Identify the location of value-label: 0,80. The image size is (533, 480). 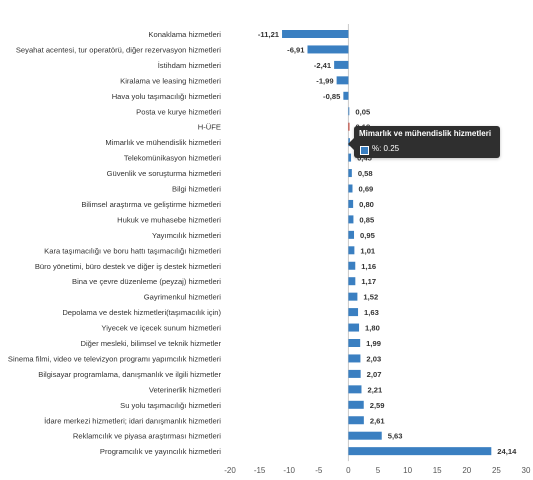
(366, 204).